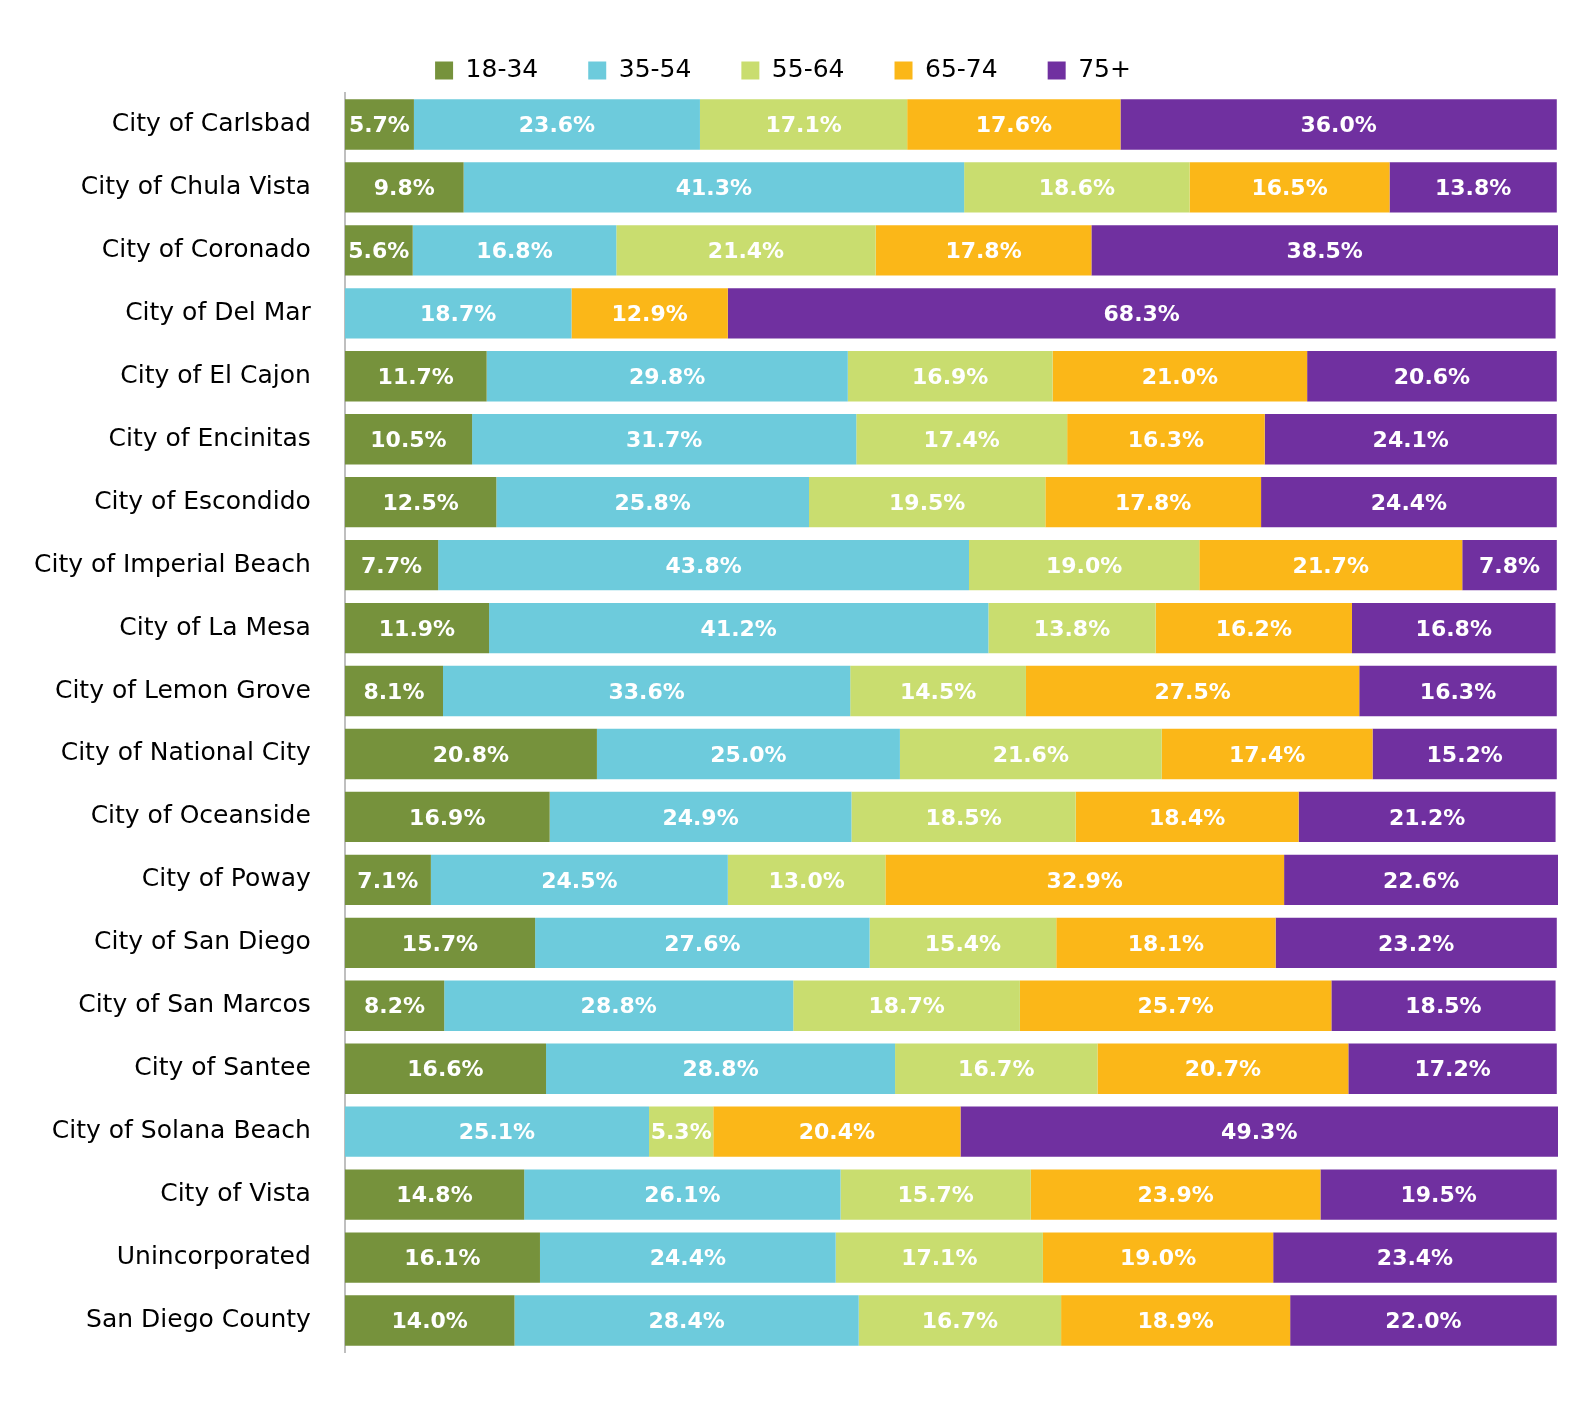  I want to click on data-label: 16.8%, so click(514, 251).